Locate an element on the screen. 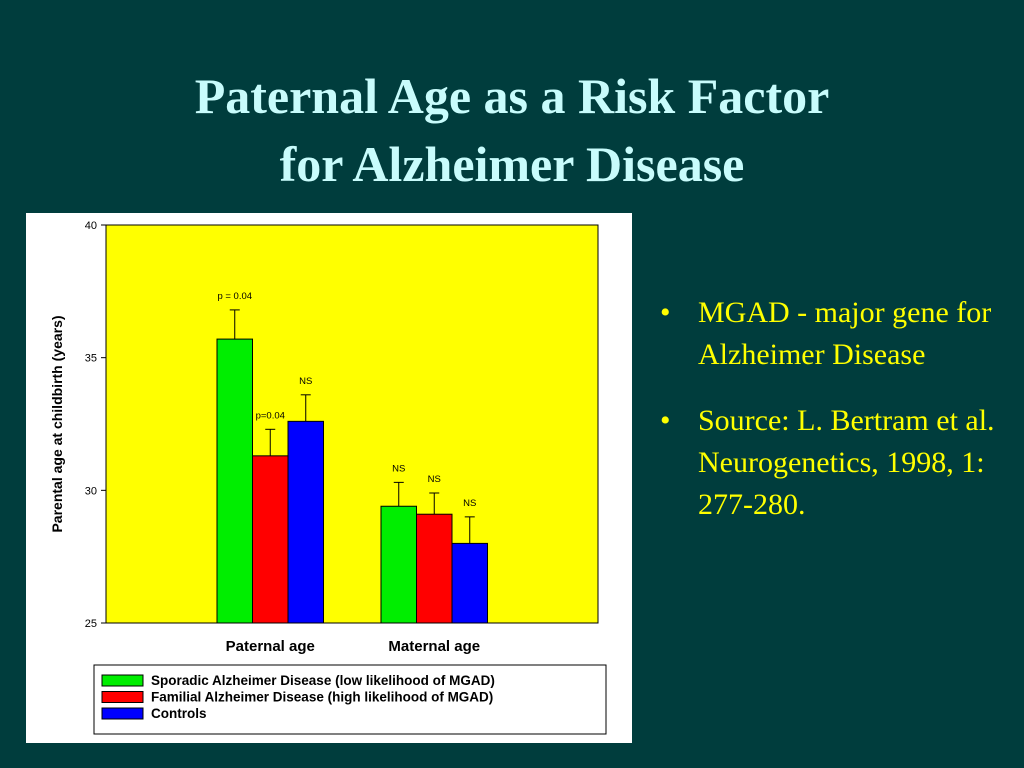 The height and width of the screenshot is (768, 1024). y-axis-label: Parental age at childbirth (years) is located at coordinates (57, 423).